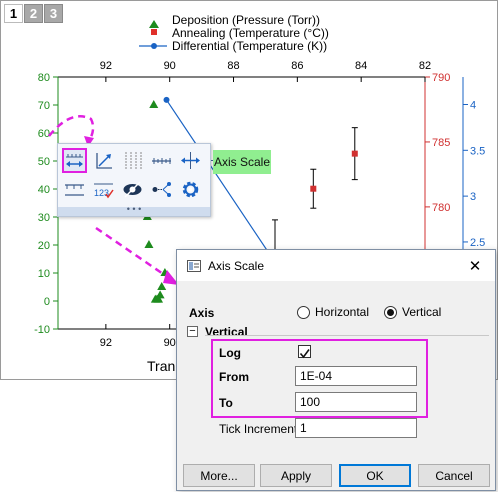  Describe the element at coordinates (154, 24) in the screenshot. I see `legend-marker-deposition` at that location.